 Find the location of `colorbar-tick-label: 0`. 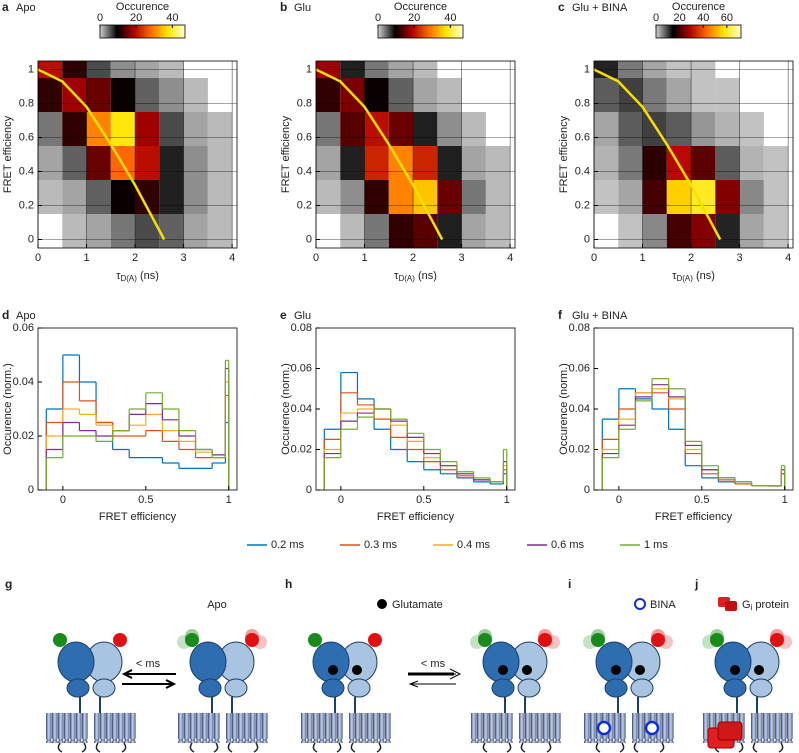

colorbar-tick-label: 0 is located at coordinates (378, 18).